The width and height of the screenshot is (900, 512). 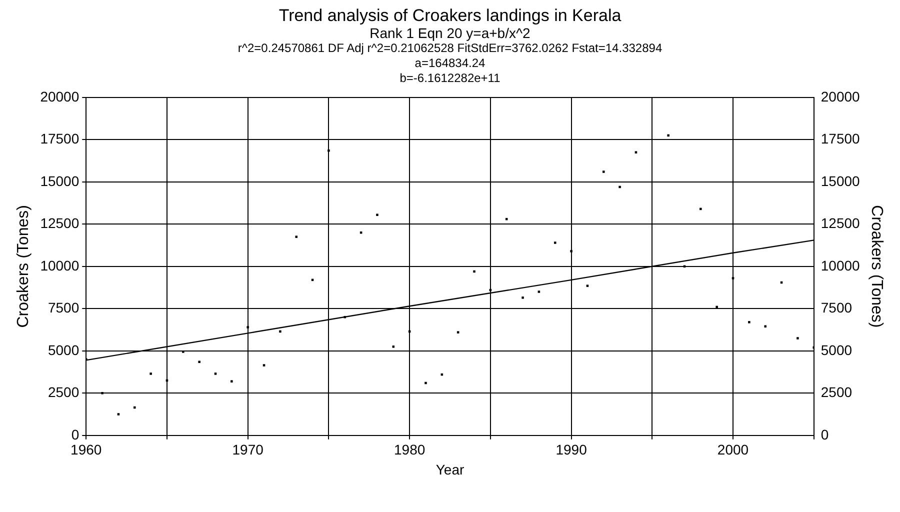 I want to click on y2-tick-label: 0, so click(x=824, y=434).